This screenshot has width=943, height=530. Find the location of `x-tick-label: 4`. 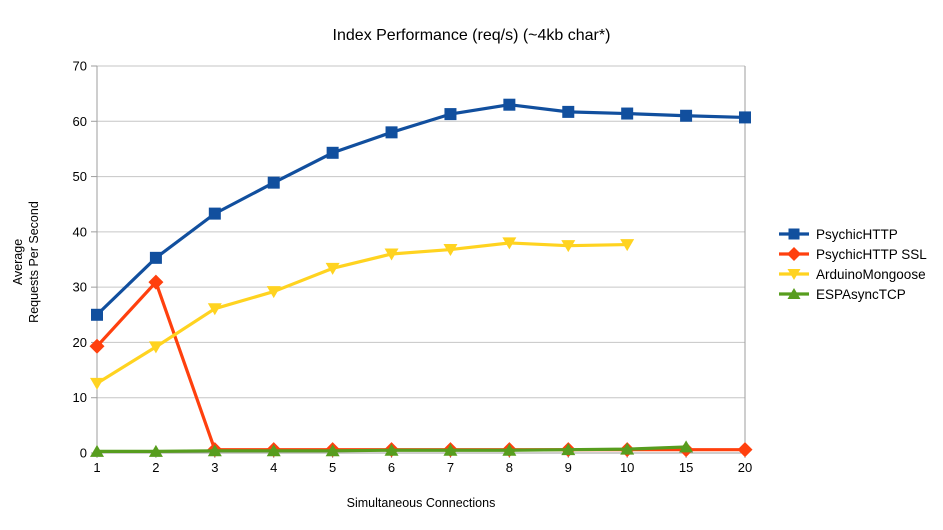

x-tick-label: 4 is located at coordinates (273, 467).